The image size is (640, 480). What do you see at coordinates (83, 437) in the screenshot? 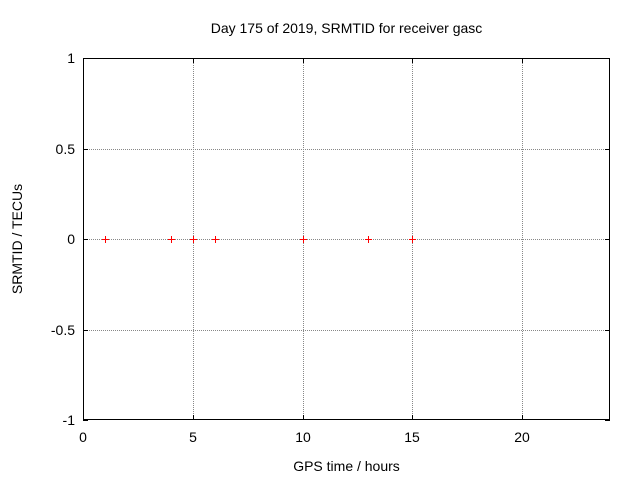
I see `x-tick-label: 0` at bounding box center [83, 437].